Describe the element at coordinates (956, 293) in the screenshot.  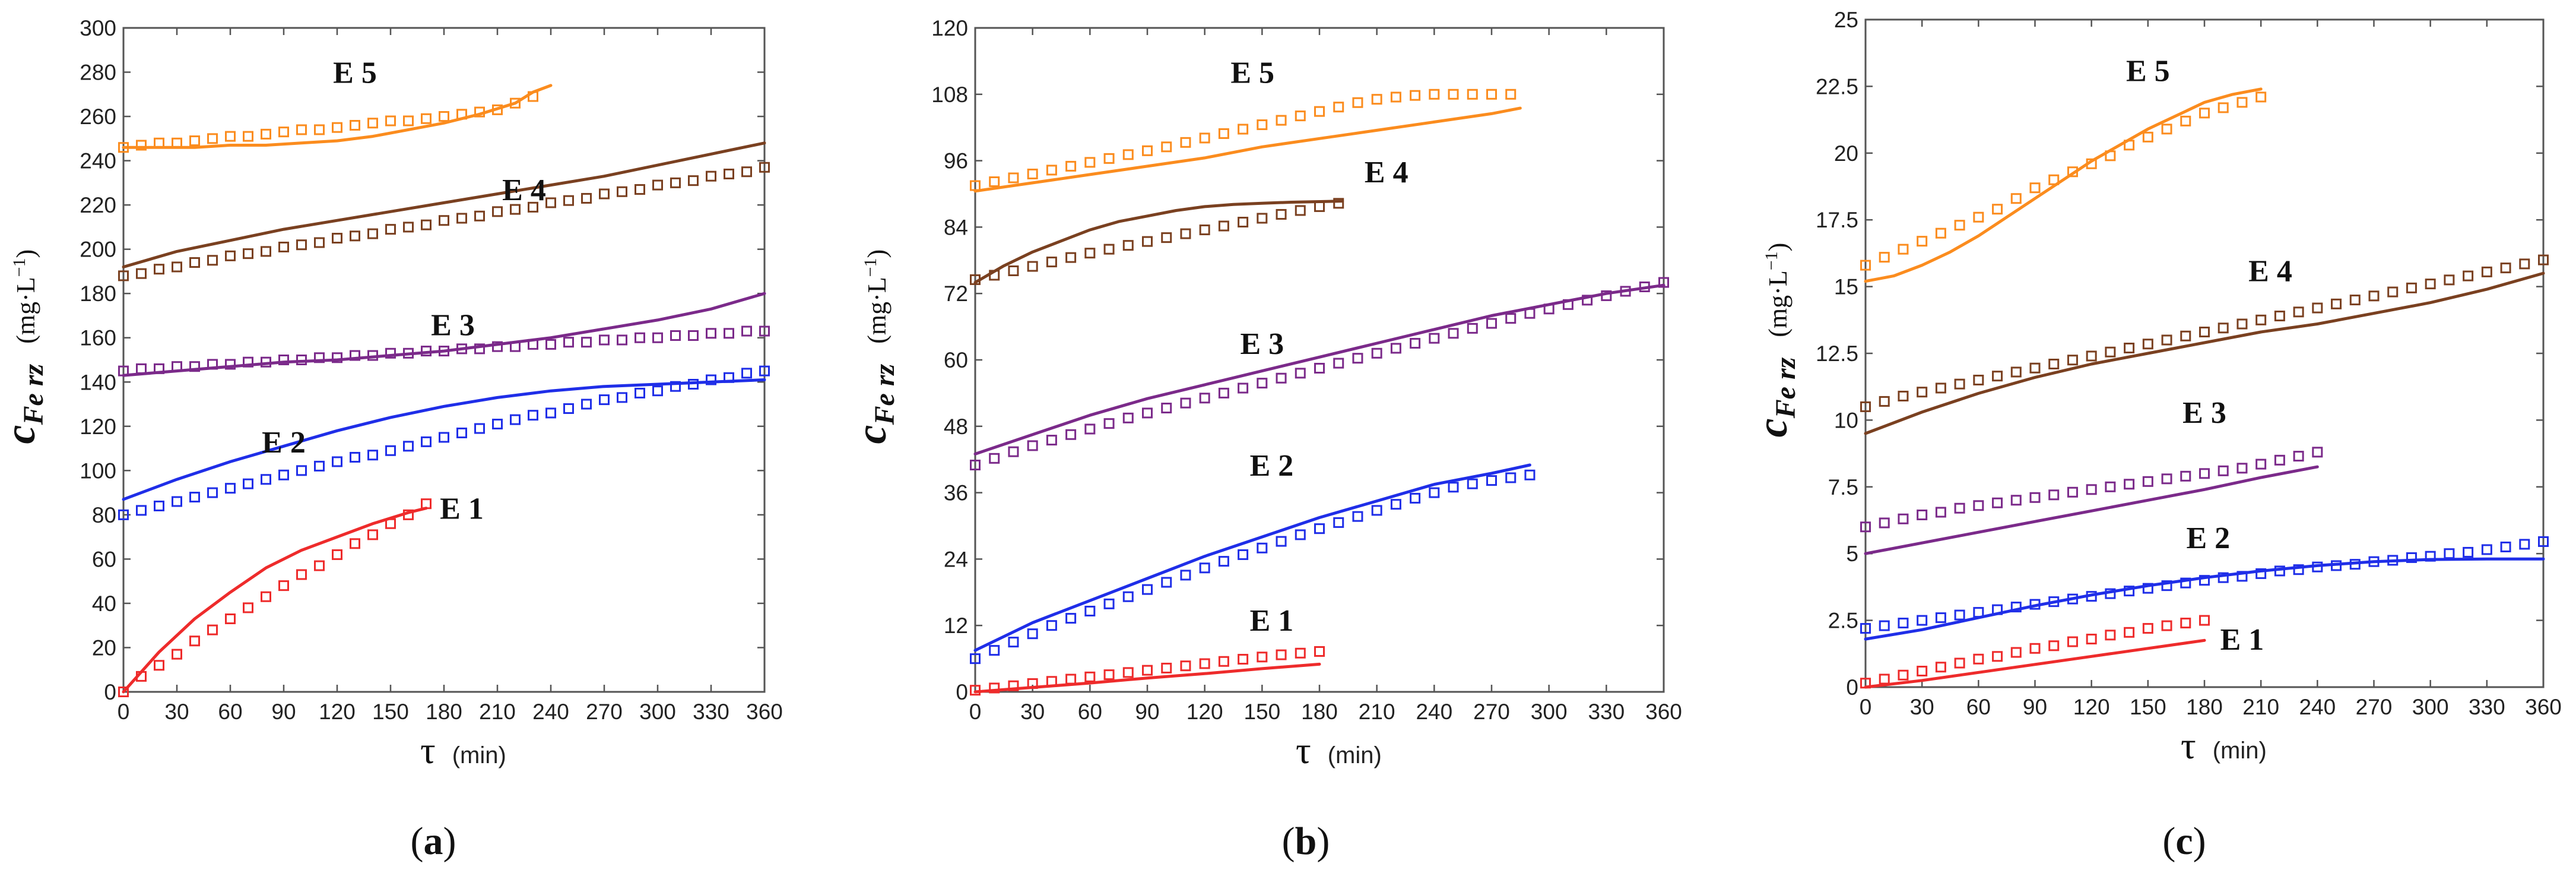
I see `y-tick-label: 72` at that location.